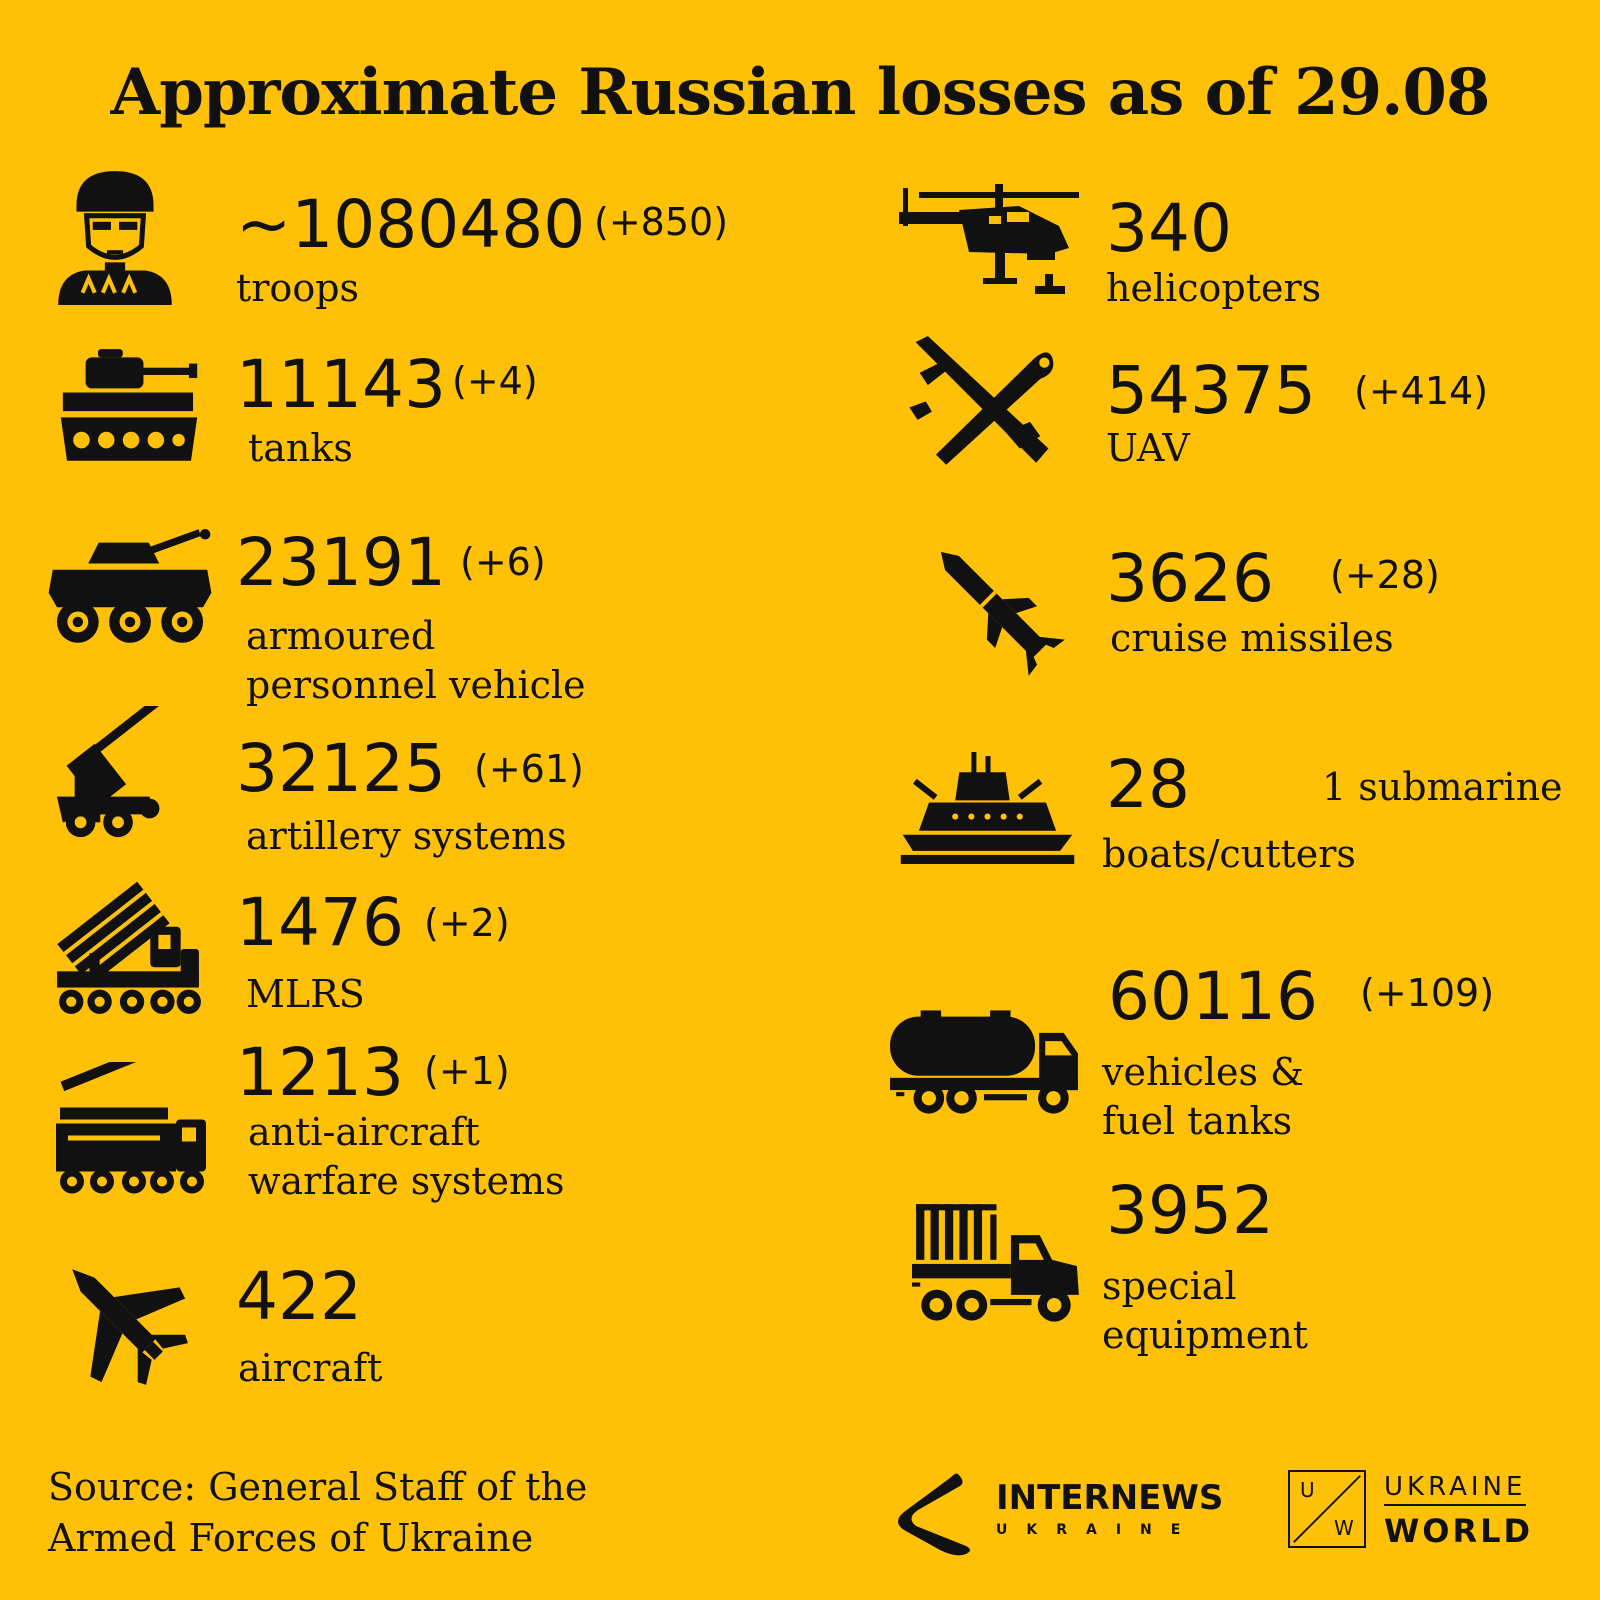 This screenshot has width=1600, height=1600. I want to click on uw-badge: U W, so click(1327, 1509).